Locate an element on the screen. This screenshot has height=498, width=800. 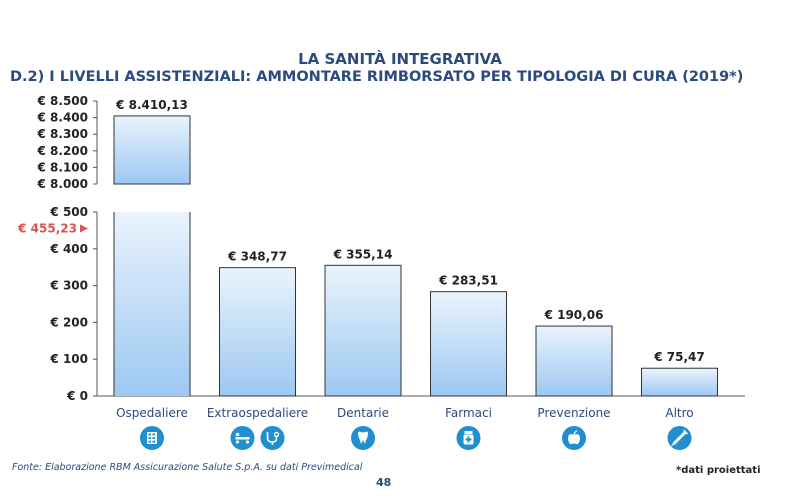
reference-marker-label: € 455,23 is located at coordinates (47, 228).